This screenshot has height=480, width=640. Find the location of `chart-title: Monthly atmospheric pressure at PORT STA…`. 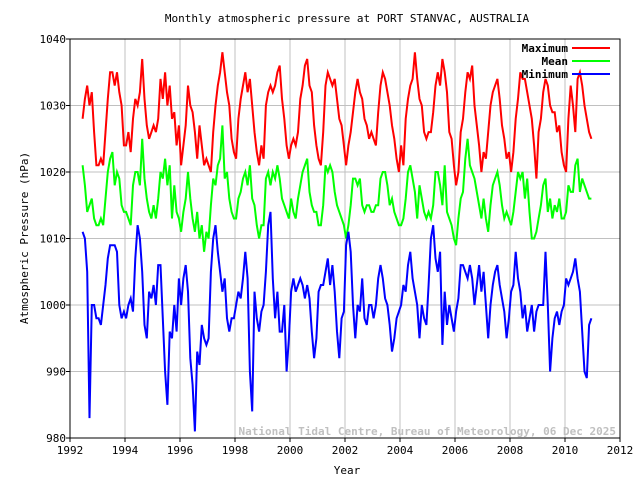

chart-title: Monthly atmospheric pressure at PORT STA… is located at coordinates (347, 18).